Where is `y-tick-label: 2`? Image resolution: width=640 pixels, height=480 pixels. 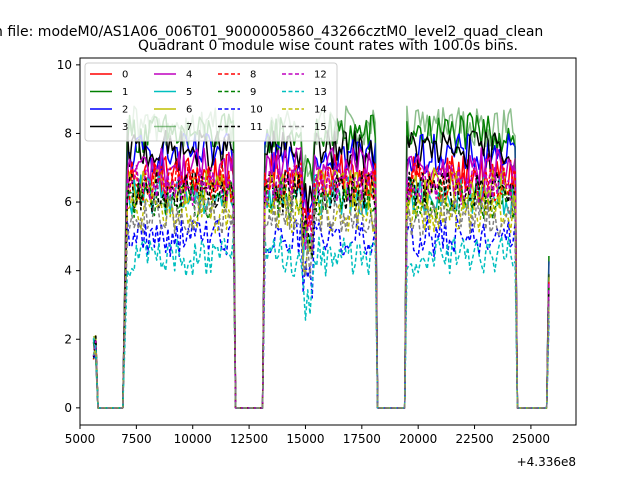
y-tick-label: 2 is located at coordinates (68, 339).